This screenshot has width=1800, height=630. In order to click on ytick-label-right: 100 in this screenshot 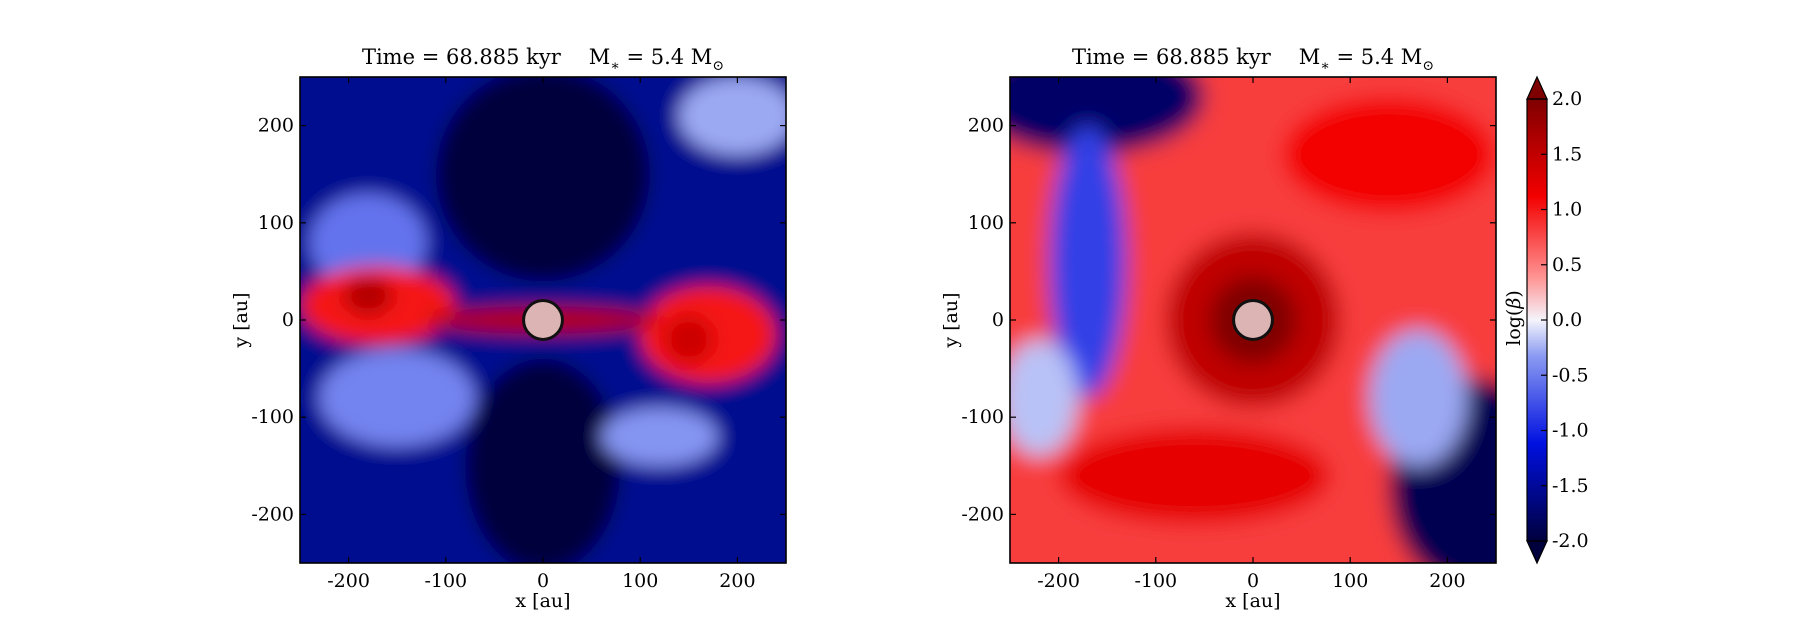, I will do `click(986, 223)`.